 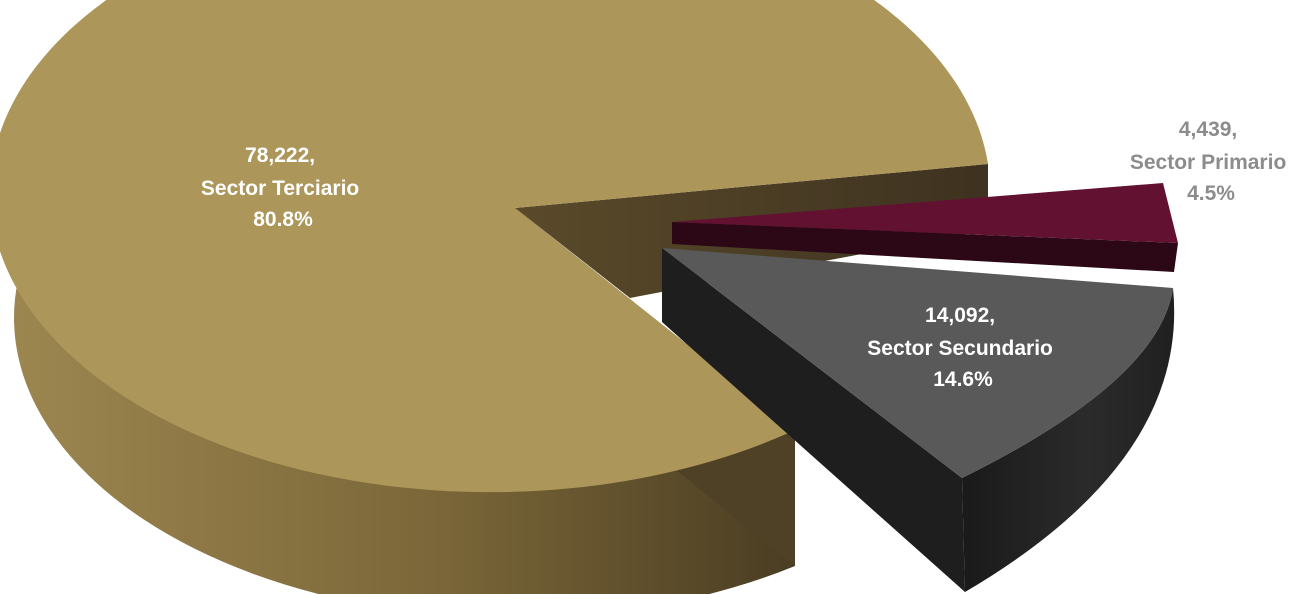 What do you see at coordinates (813, 420) in the screenshot?
I see `slice-secundario-inner-face` at bounding box center [813, 420].